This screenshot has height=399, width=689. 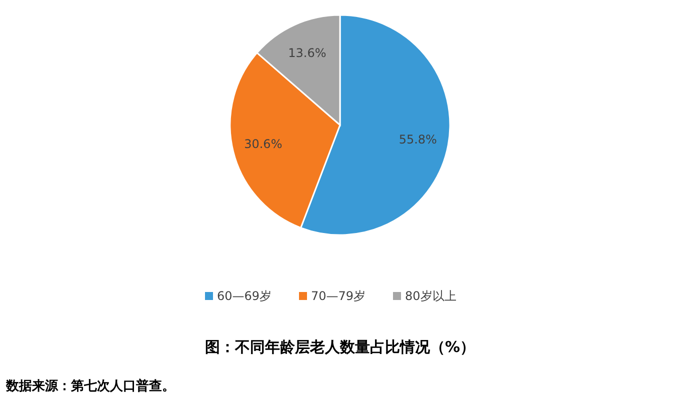 I want to click on data-label: 13.6%, so click(x=307, y=53).